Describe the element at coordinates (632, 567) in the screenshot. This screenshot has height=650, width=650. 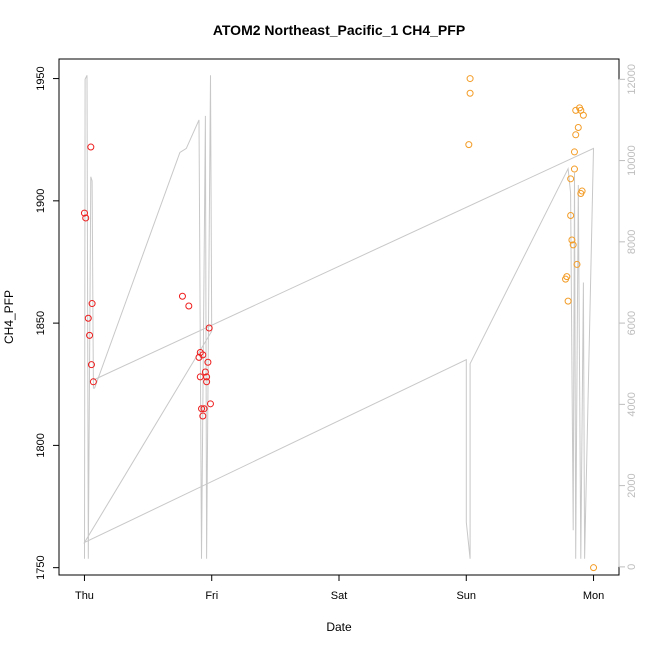
I see `y2-tick-label: 0` at that location.